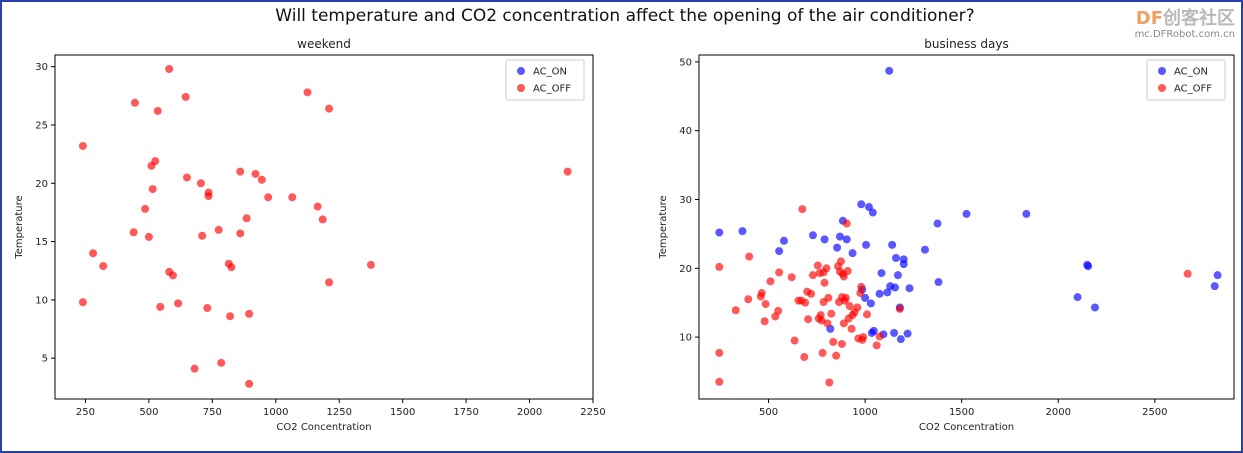  Describe the element at coordinates (338, 412) in the screenshot. I see `x-tick-label: 1250` at that location.